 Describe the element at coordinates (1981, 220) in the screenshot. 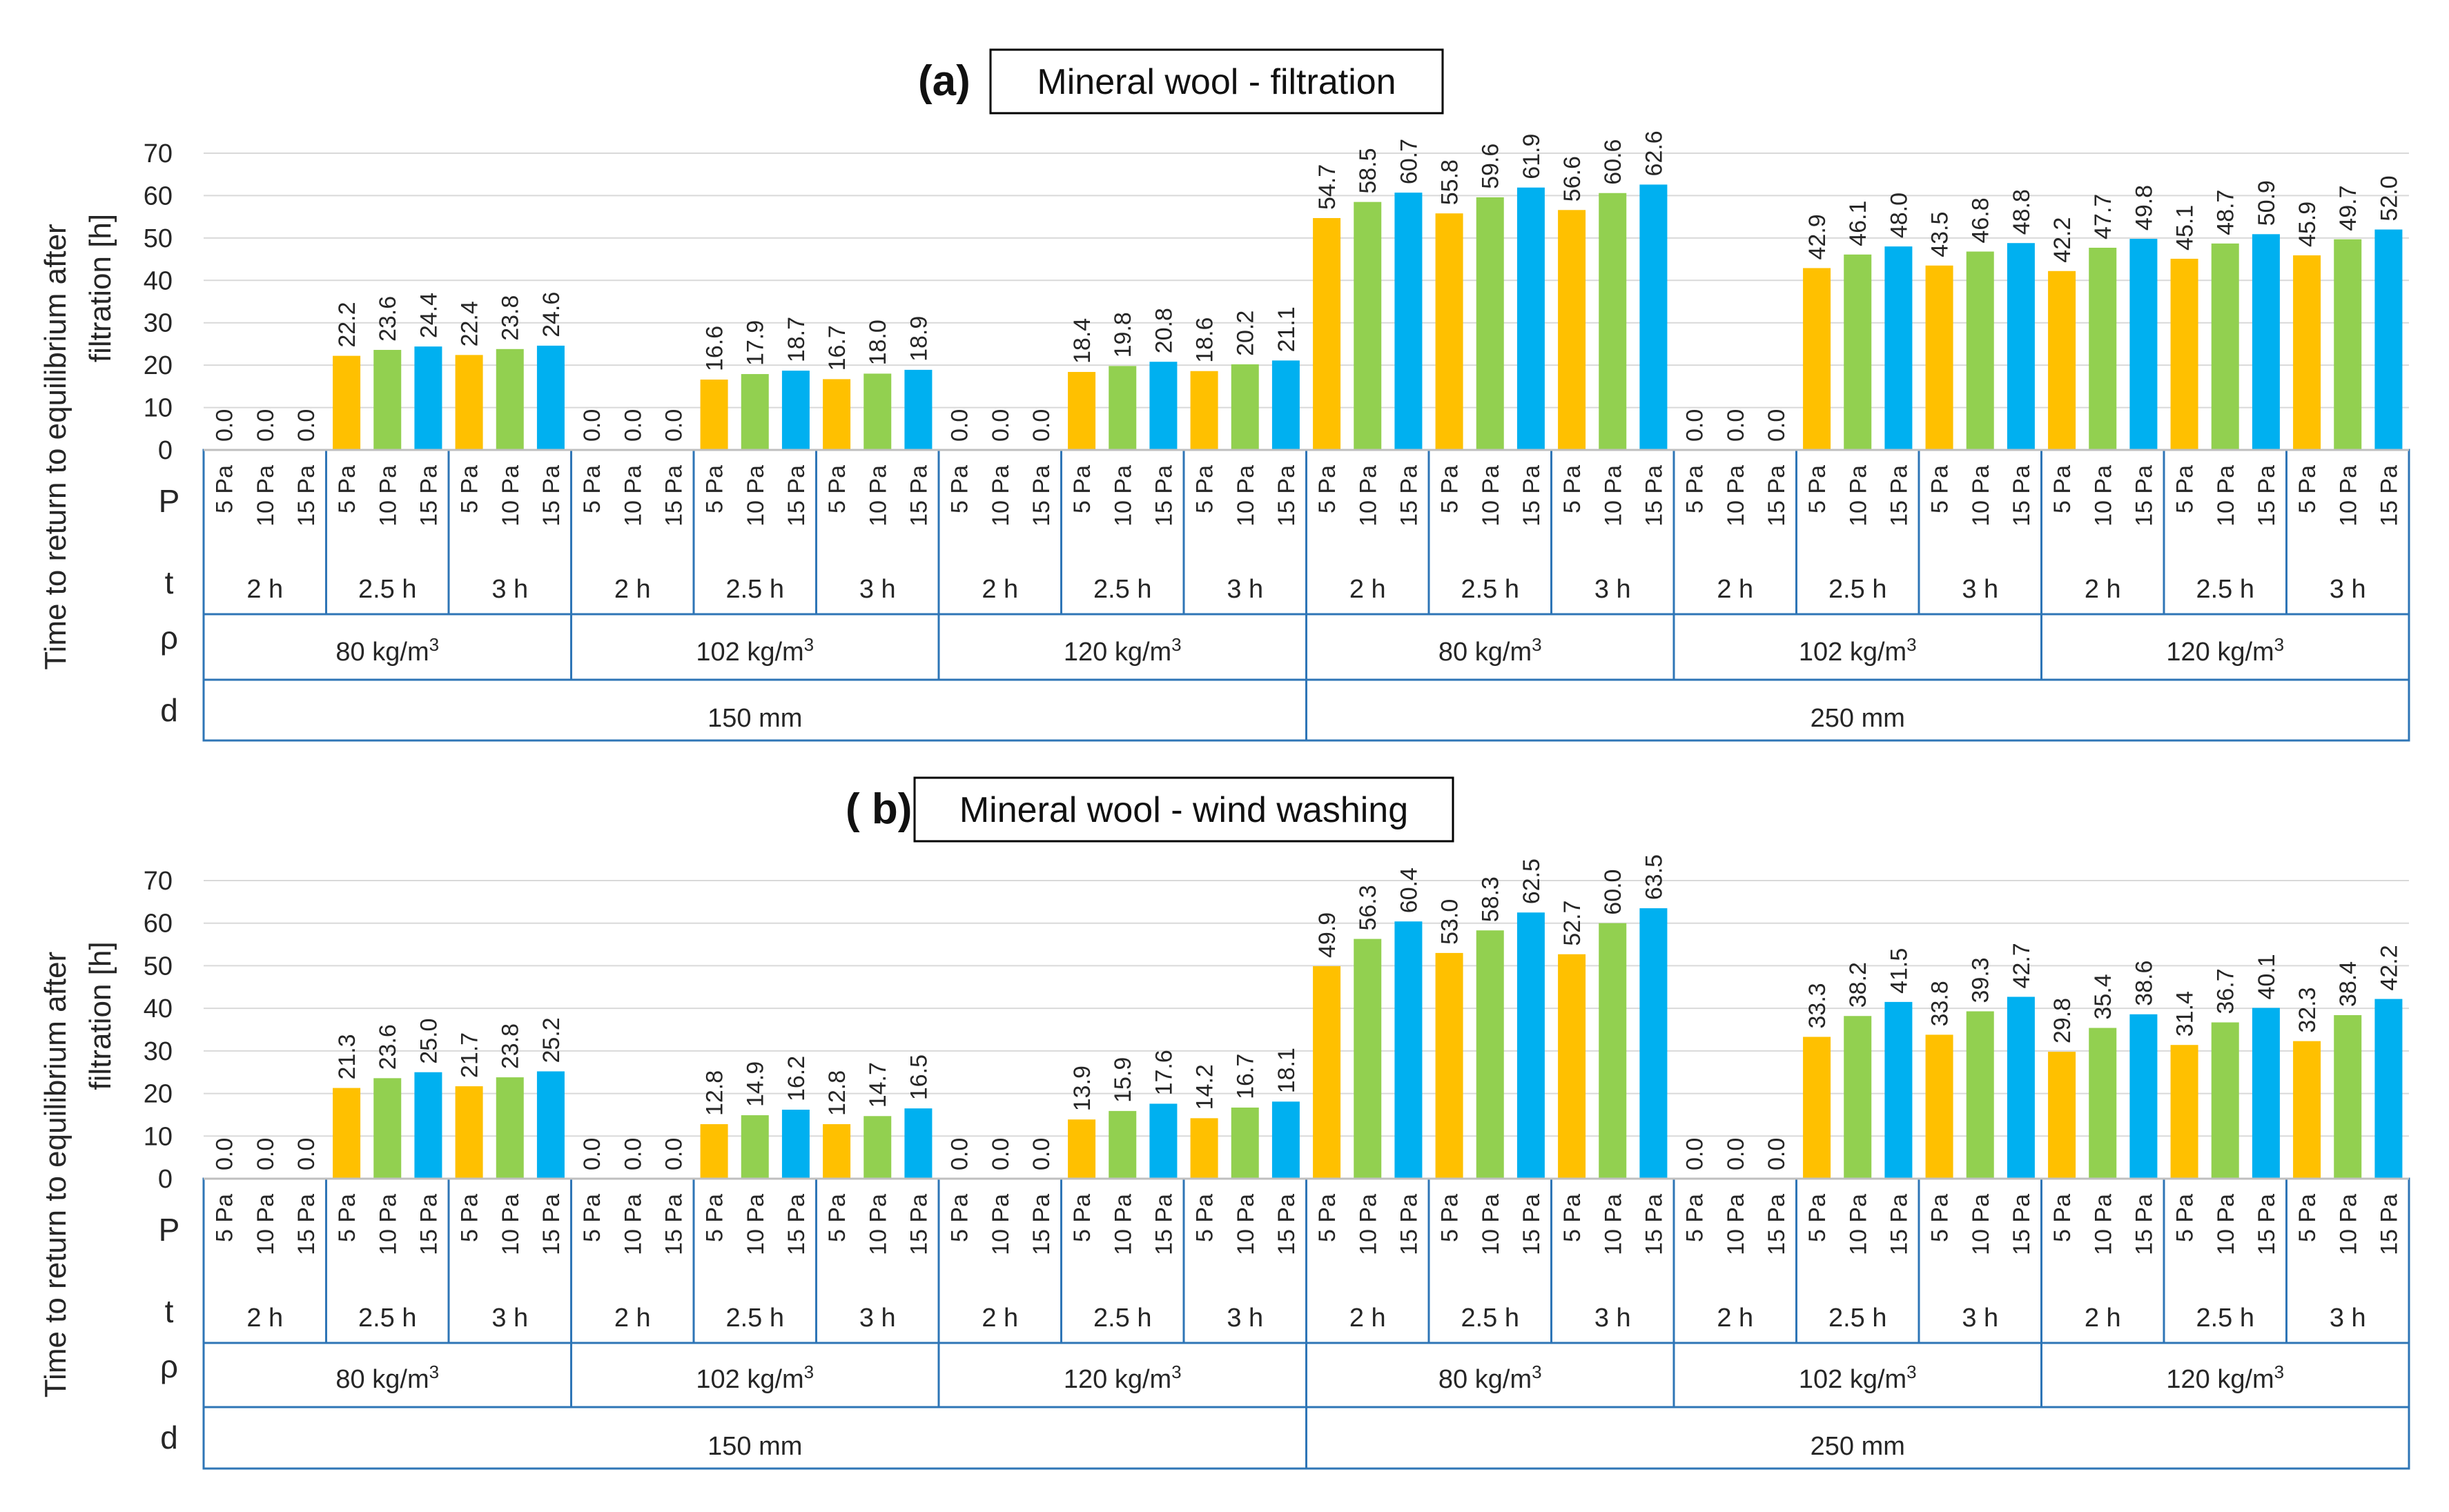

I see `bar-value-label: 46.8` at that location.